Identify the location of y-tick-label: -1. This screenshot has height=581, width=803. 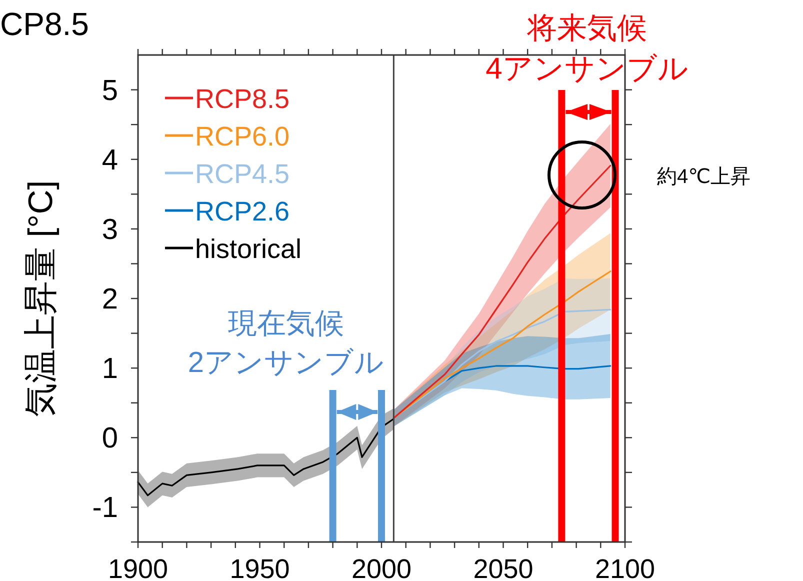
(105, 508).